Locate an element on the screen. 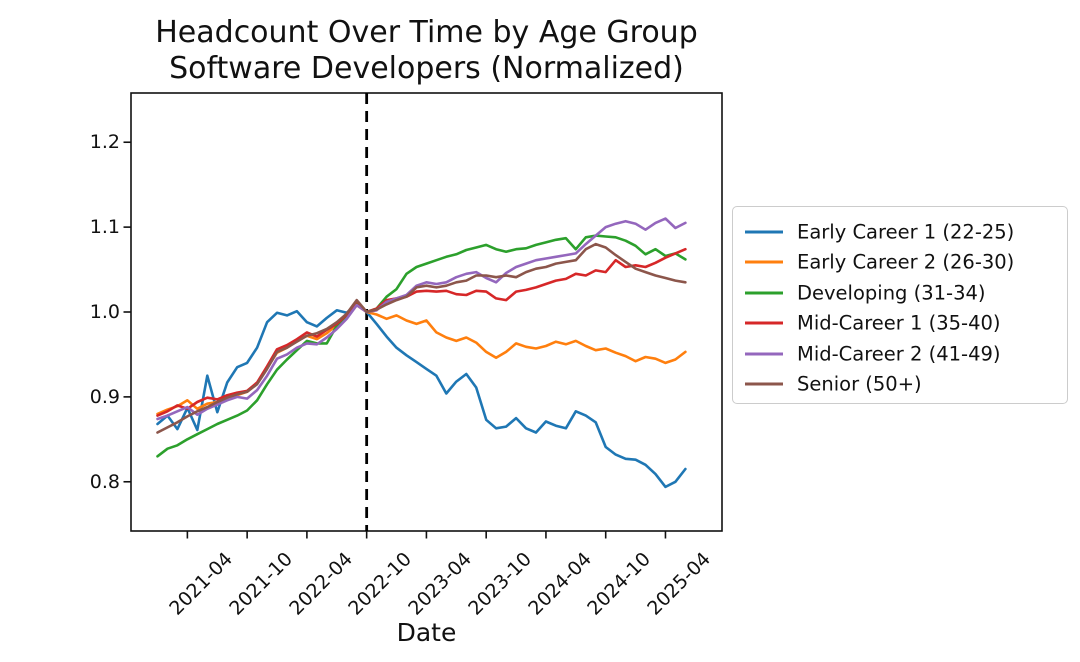 The width and height of the screenshot is (1080, 662). y-tick-label: 0.8 is located at coordinates (104, 481).